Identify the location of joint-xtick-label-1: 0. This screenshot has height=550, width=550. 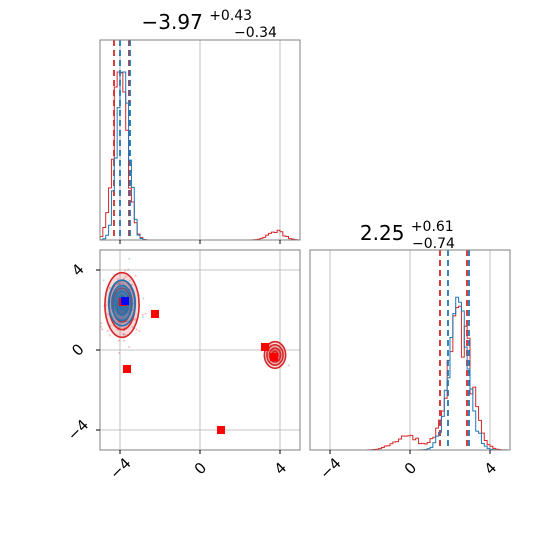
(200, 468).